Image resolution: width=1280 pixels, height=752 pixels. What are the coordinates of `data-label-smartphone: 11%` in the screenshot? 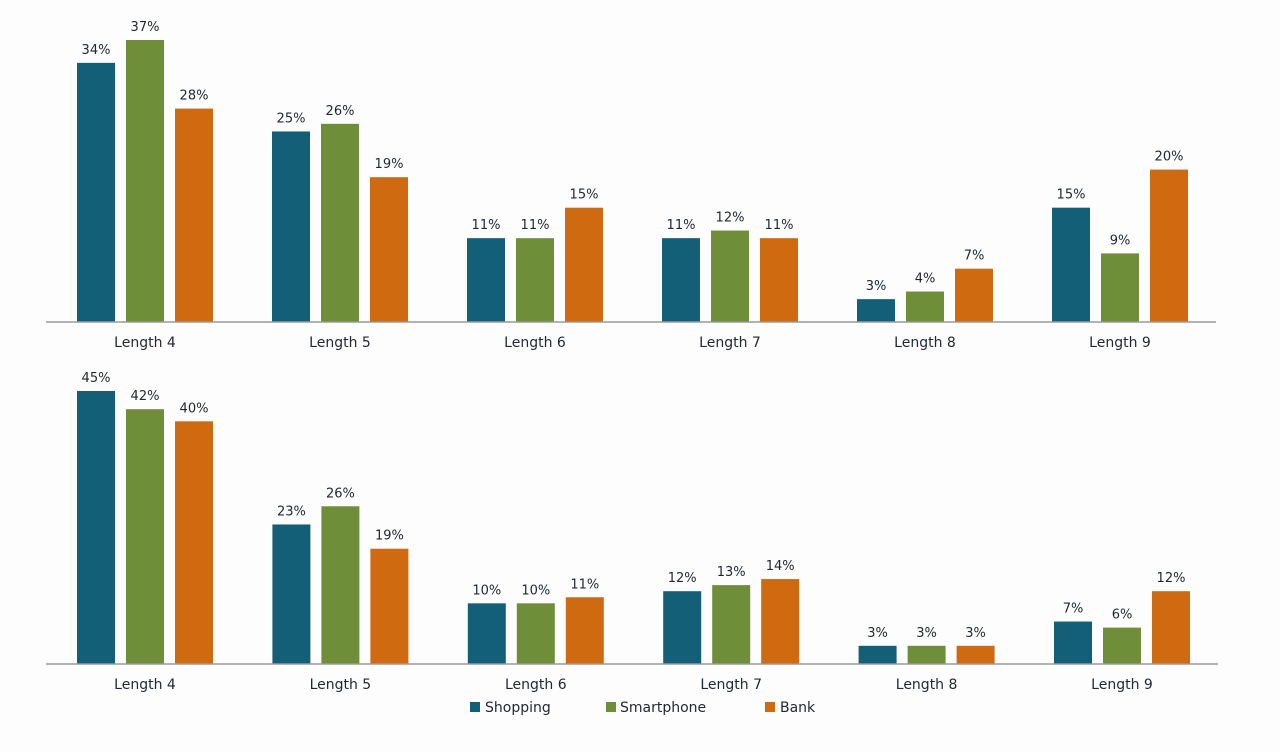 It's located at (535, 225).